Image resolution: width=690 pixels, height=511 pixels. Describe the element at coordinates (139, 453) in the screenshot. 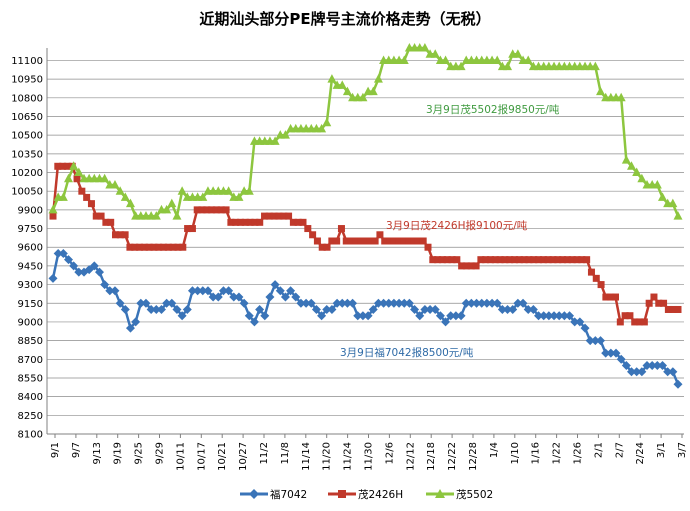

I see `x-tick-label: 9/25` at that location.